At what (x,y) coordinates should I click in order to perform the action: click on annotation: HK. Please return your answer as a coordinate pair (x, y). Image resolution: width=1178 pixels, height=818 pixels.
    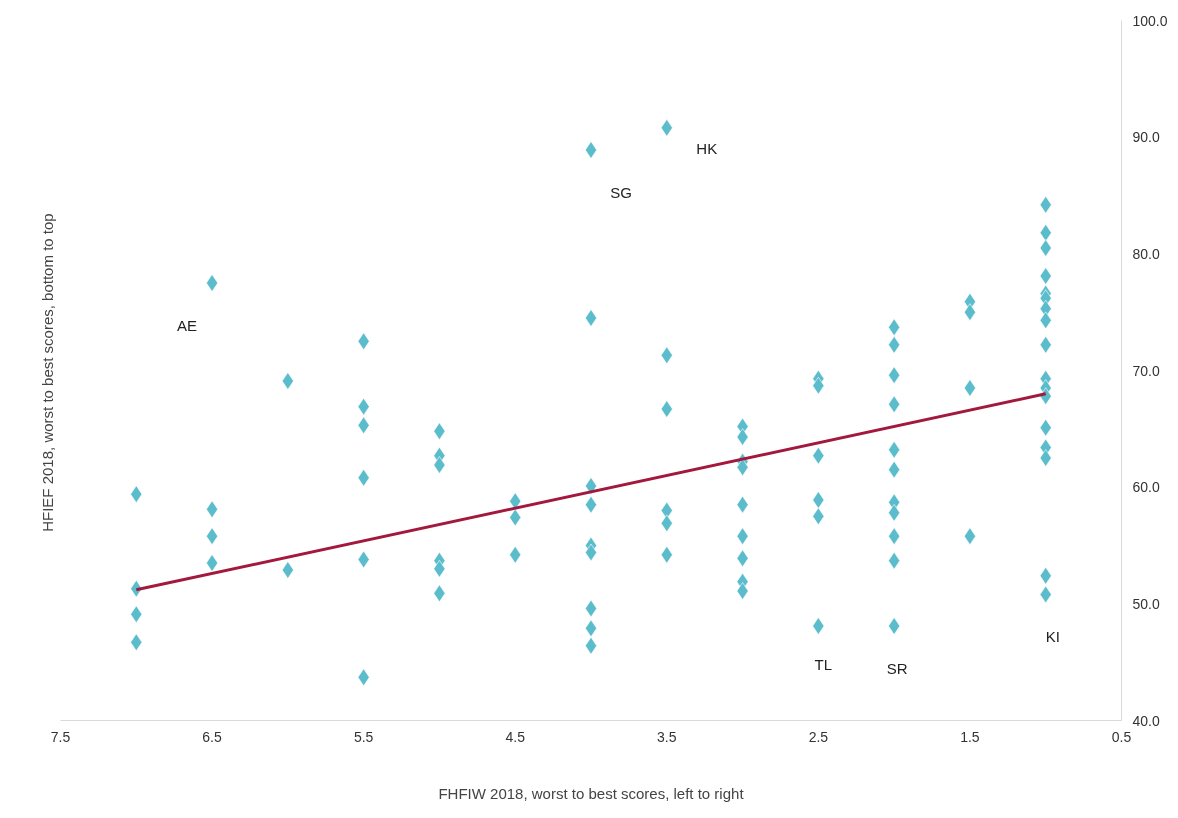
    Looking at the image, I should click on (707, 149).